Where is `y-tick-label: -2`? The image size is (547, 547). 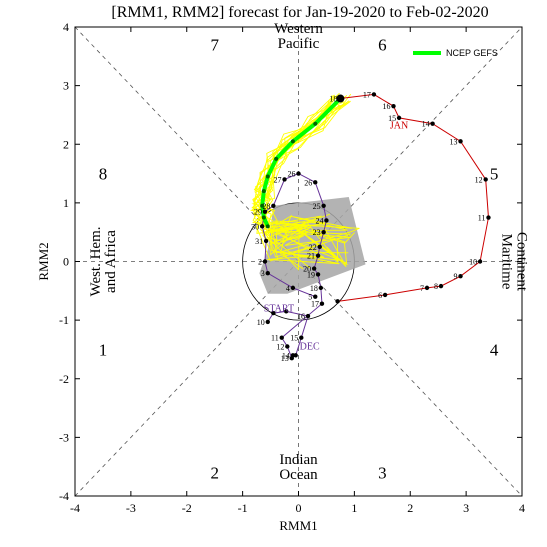 y-tick-label: -2 is located at coordinates (64, 379).